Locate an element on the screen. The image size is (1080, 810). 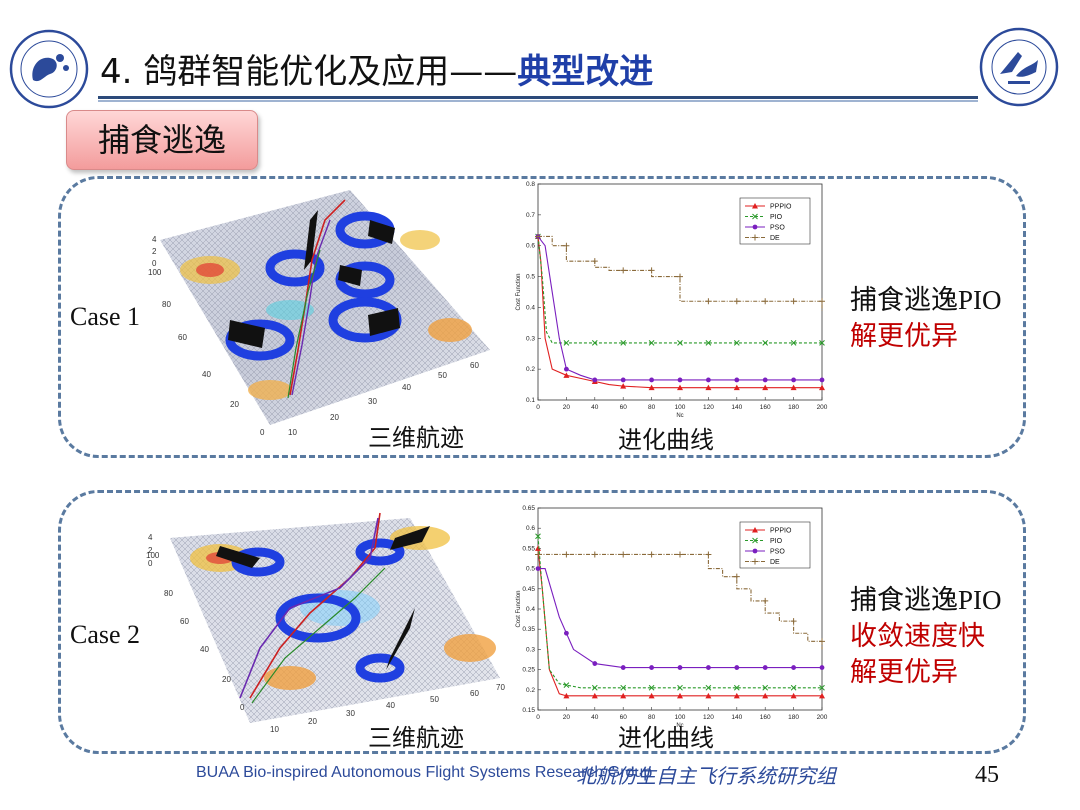
y-tick-label: 0.2 is located at coordinates (530, 369).